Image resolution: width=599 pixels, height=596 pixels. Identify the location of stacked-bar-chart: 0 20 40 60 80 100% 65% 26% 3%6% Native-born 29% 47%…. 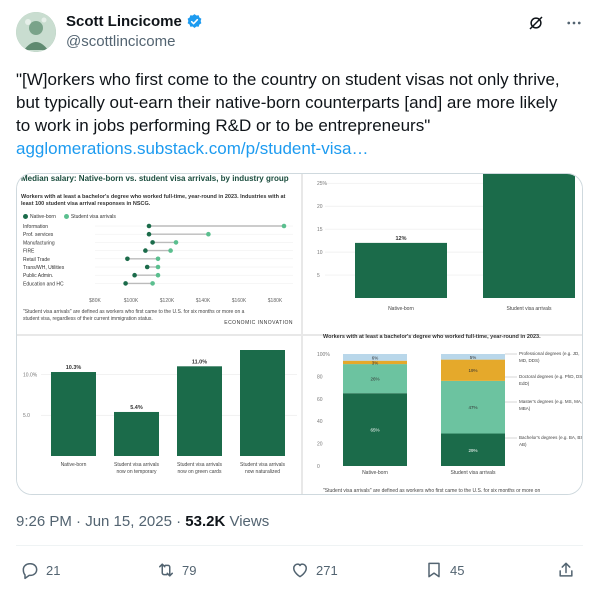
(450, 413).